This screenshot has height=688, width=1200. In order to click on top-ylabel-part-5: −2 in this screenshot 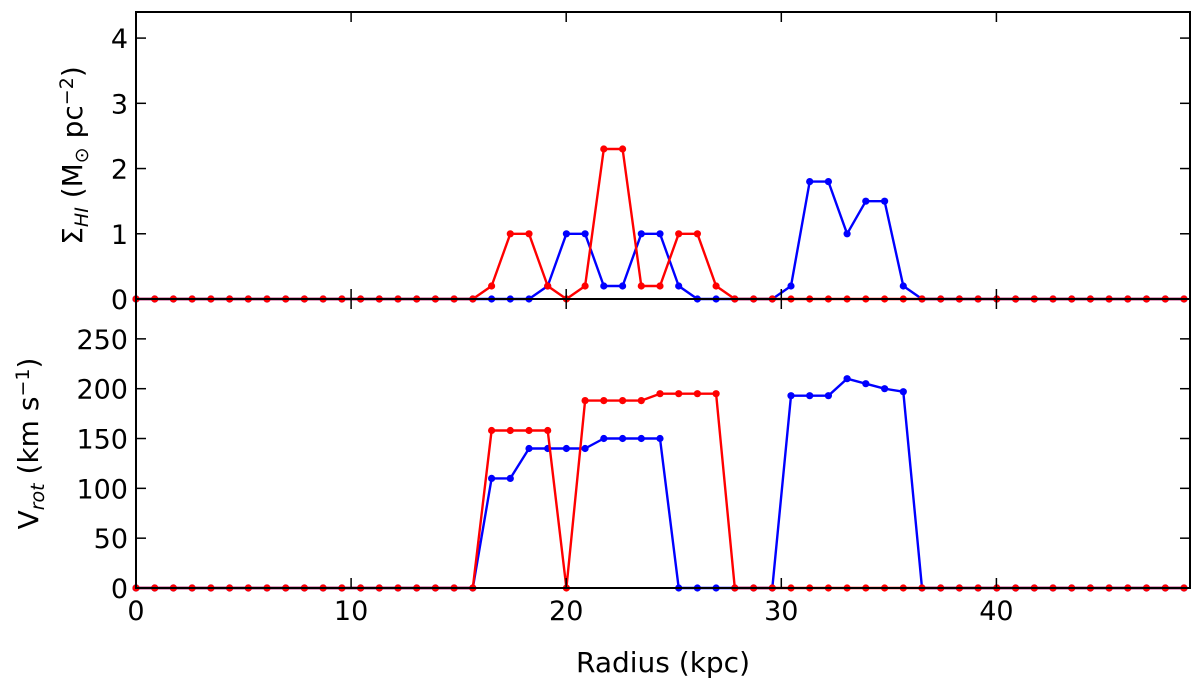, I will do `click(67, 91)`.